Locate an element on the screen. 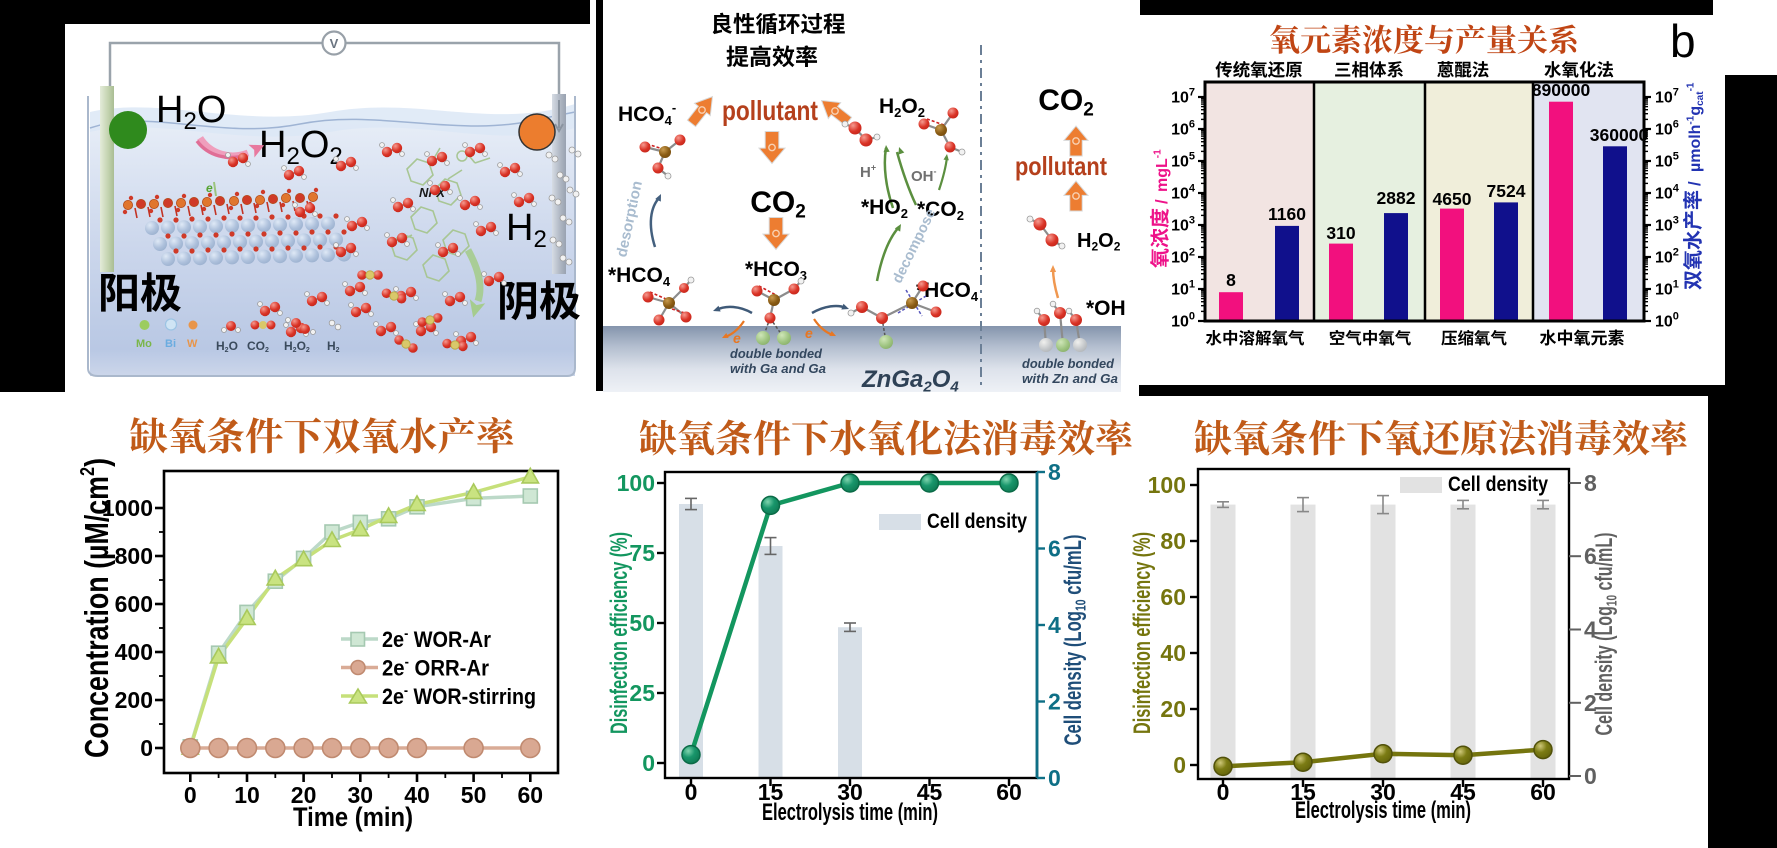  svg-text: 2e- WOR-Ar is located at coordinates (436, 638).